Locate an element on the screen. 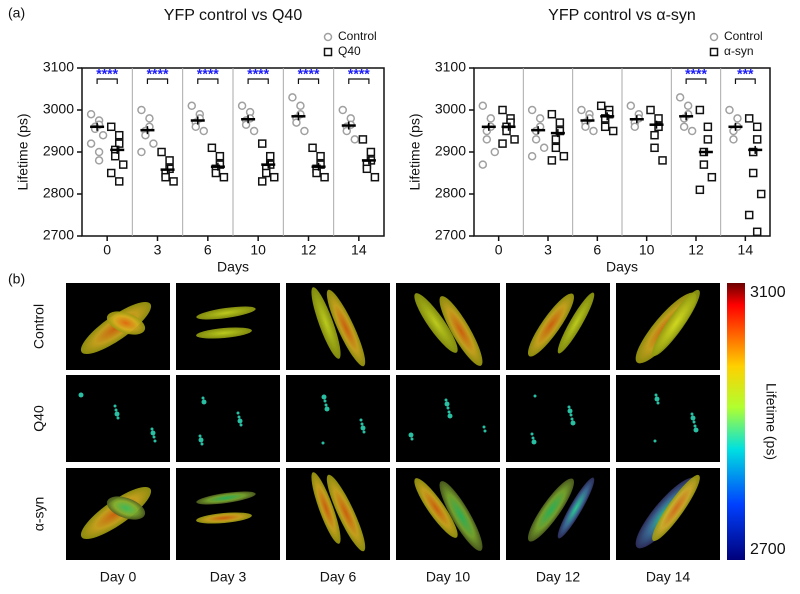  x-tick-label: 3 is located at coordinates (158, 250).